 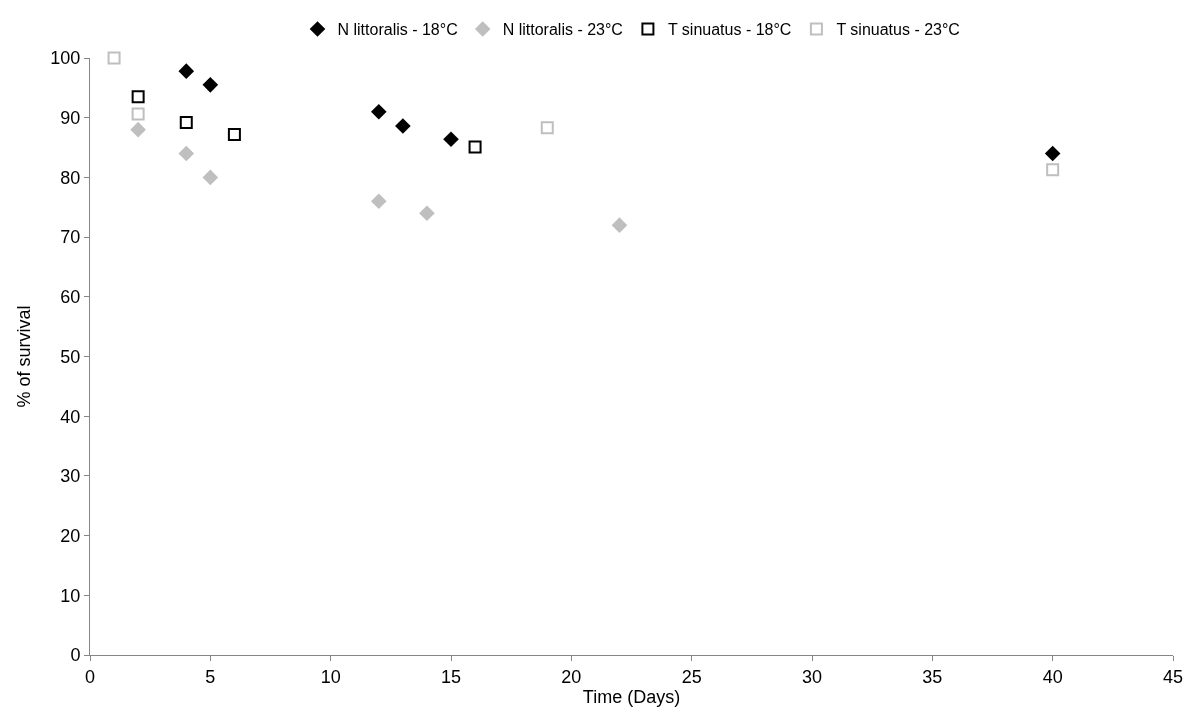 I want to click on x-tick-label: 10, so click(x=330, y=676).